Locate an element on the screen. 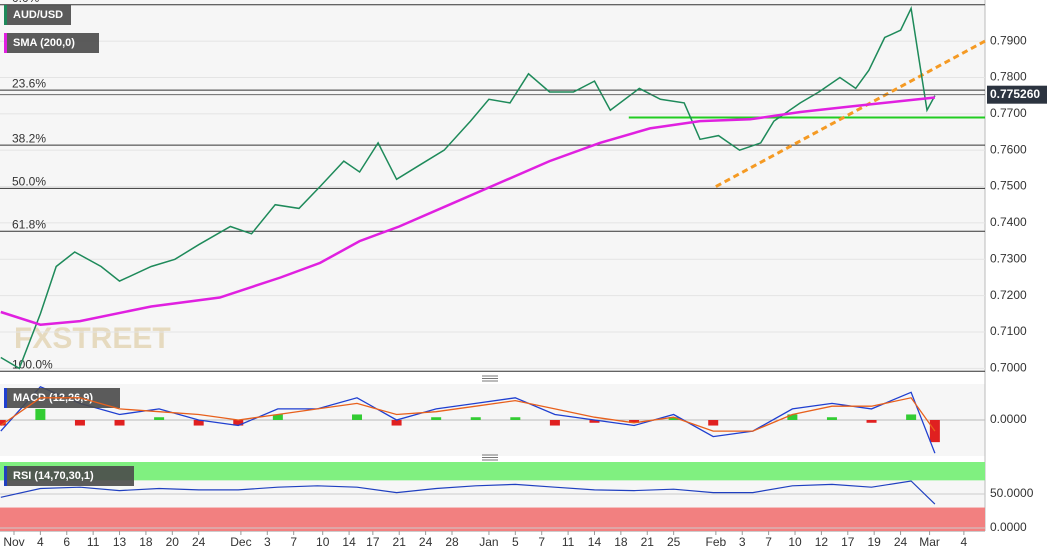 Image resolution: width=1060 pixels, height=555 pixels. y-tick-label: 0.7600 is located at coordinates (1008, 149).